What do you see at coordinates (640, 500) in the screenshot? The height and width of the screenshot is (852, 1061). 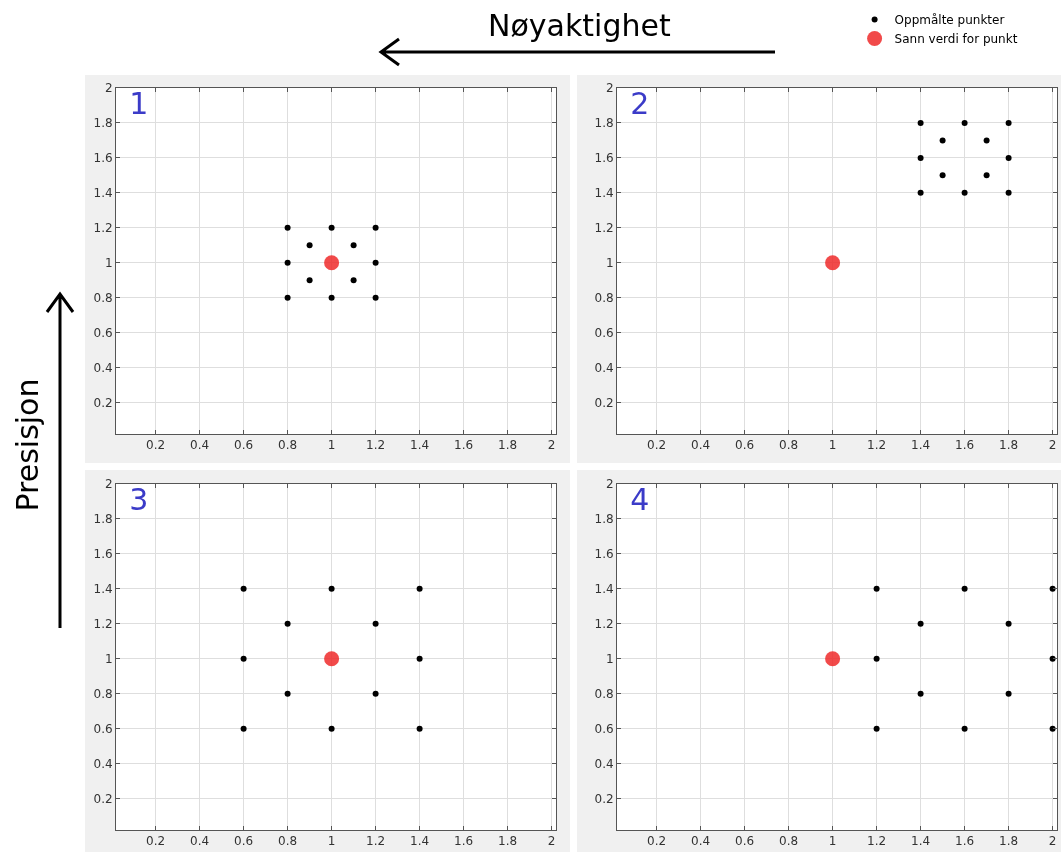 I see `chart-title: 4` at bounding box center [640, 500].